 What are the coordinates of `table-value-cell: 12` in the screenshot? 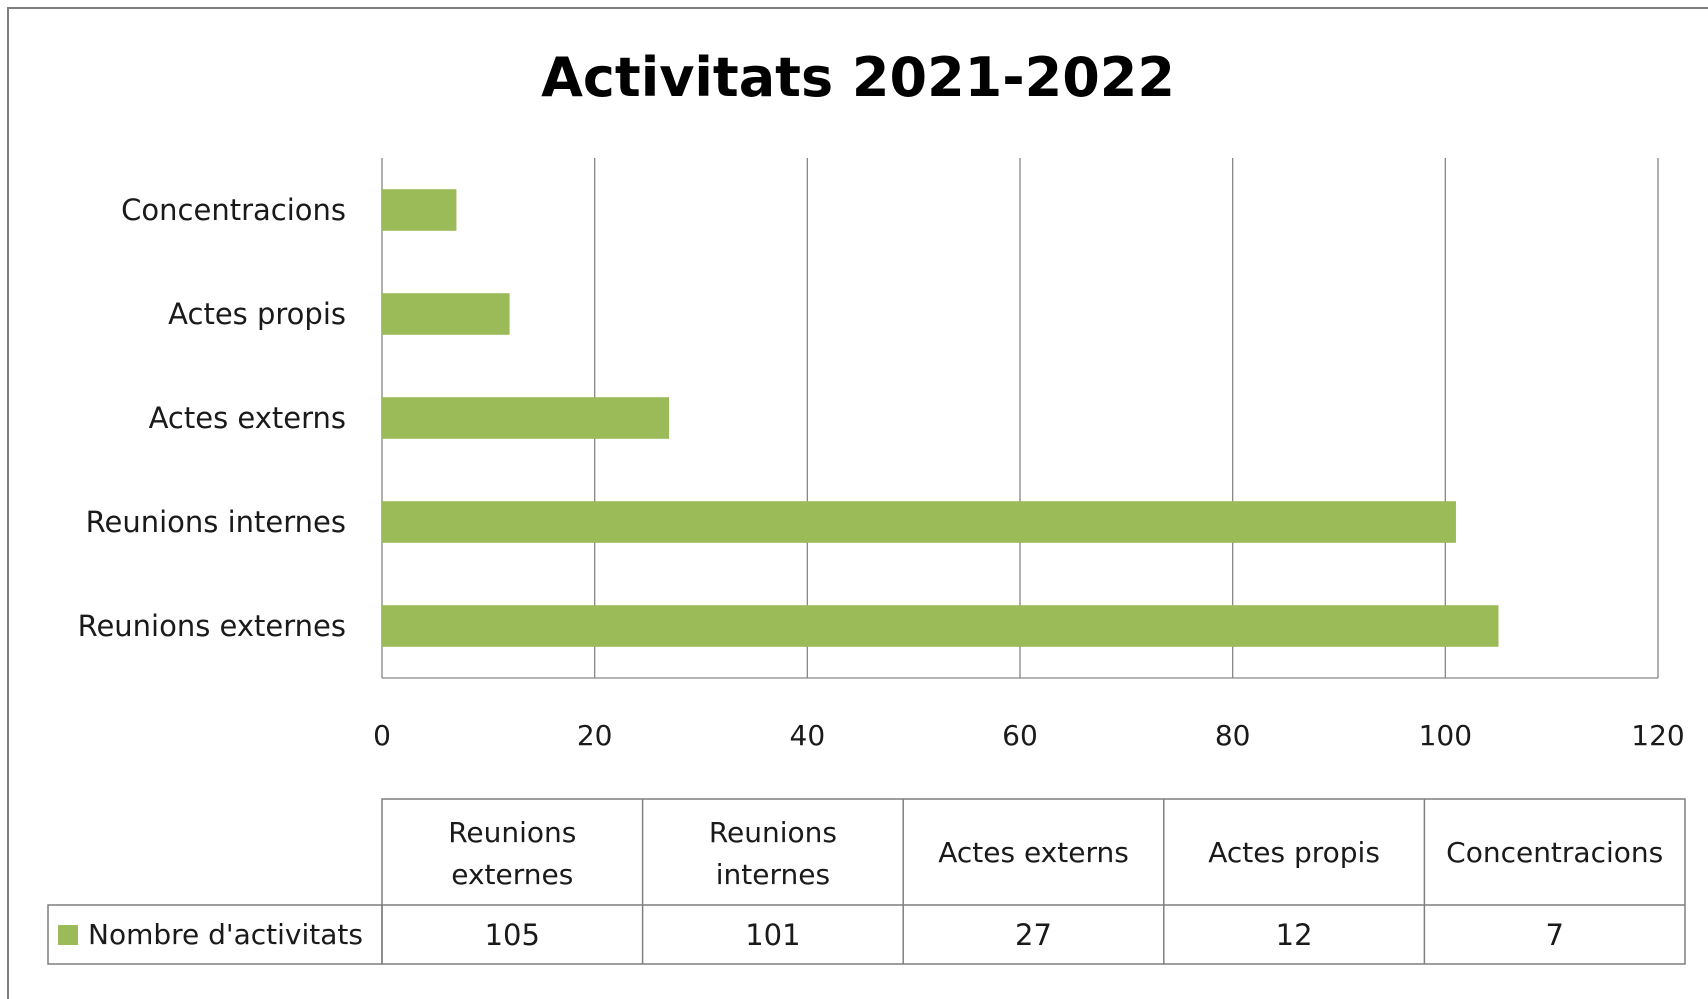 It's located at (1294, 935).